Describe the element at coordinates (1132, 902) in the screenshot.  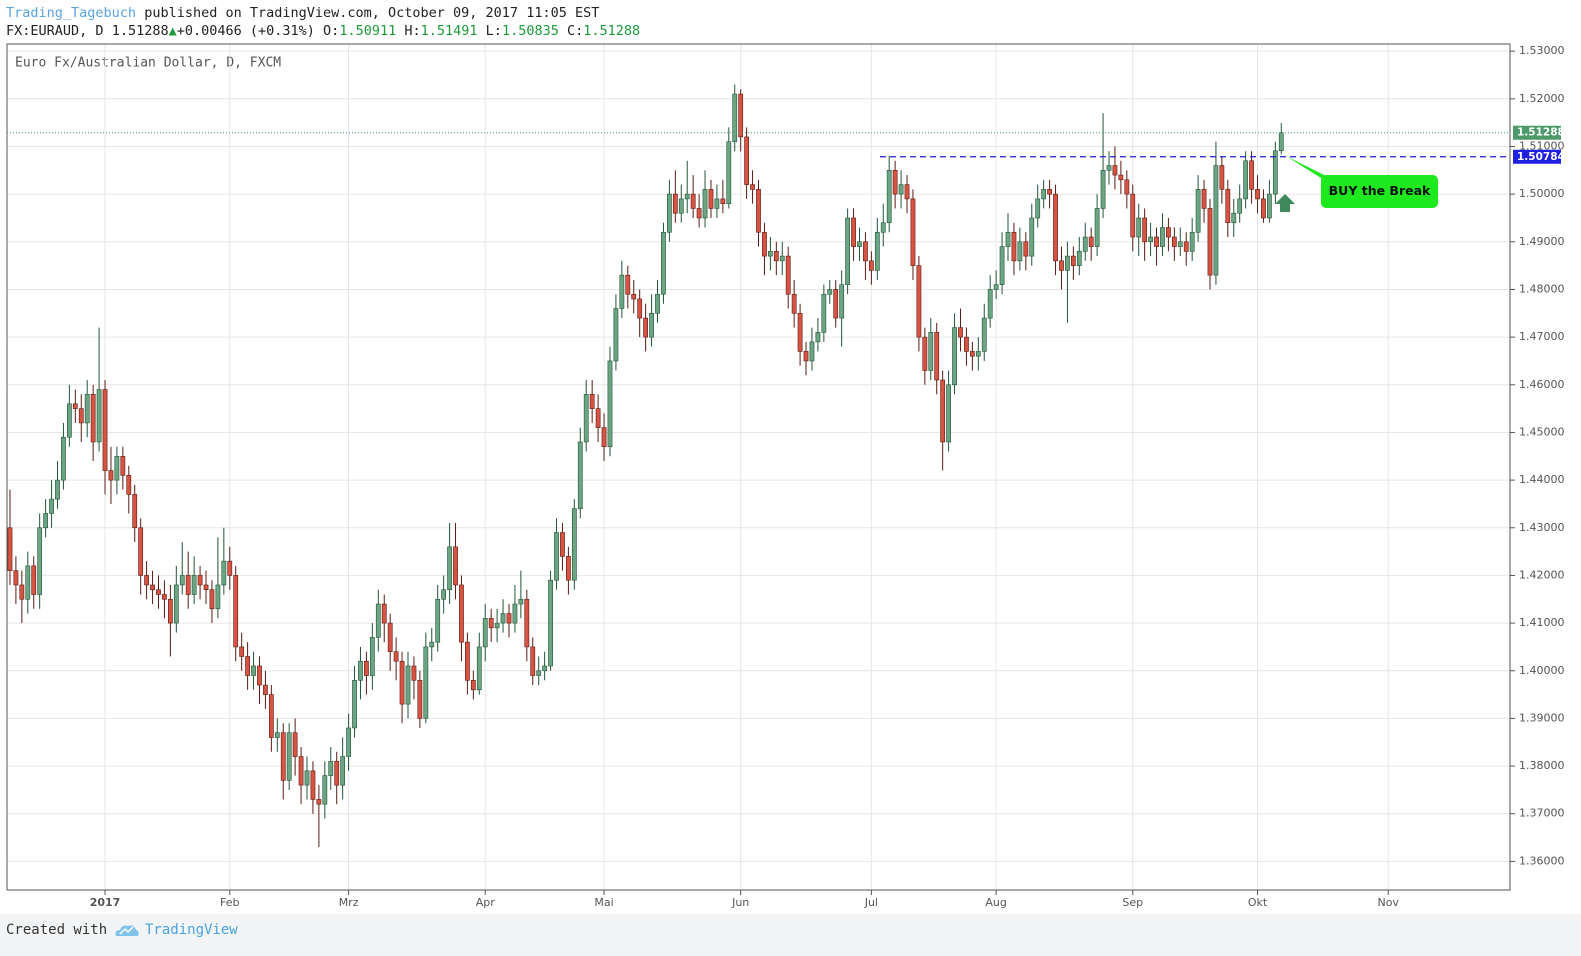
I see `x-tick-label: Sep` at that location.